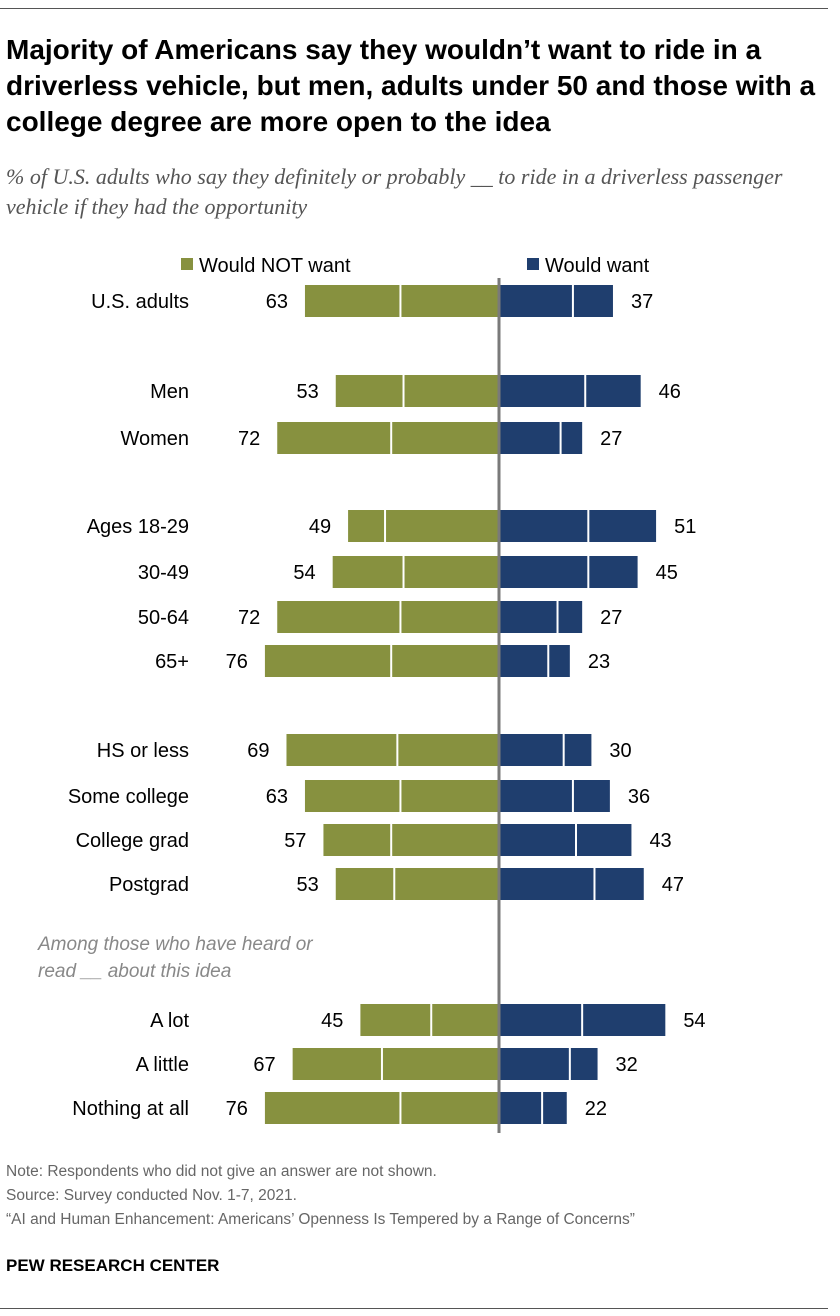  I want to click on legend-swatch-would-want, so click(533, 264).